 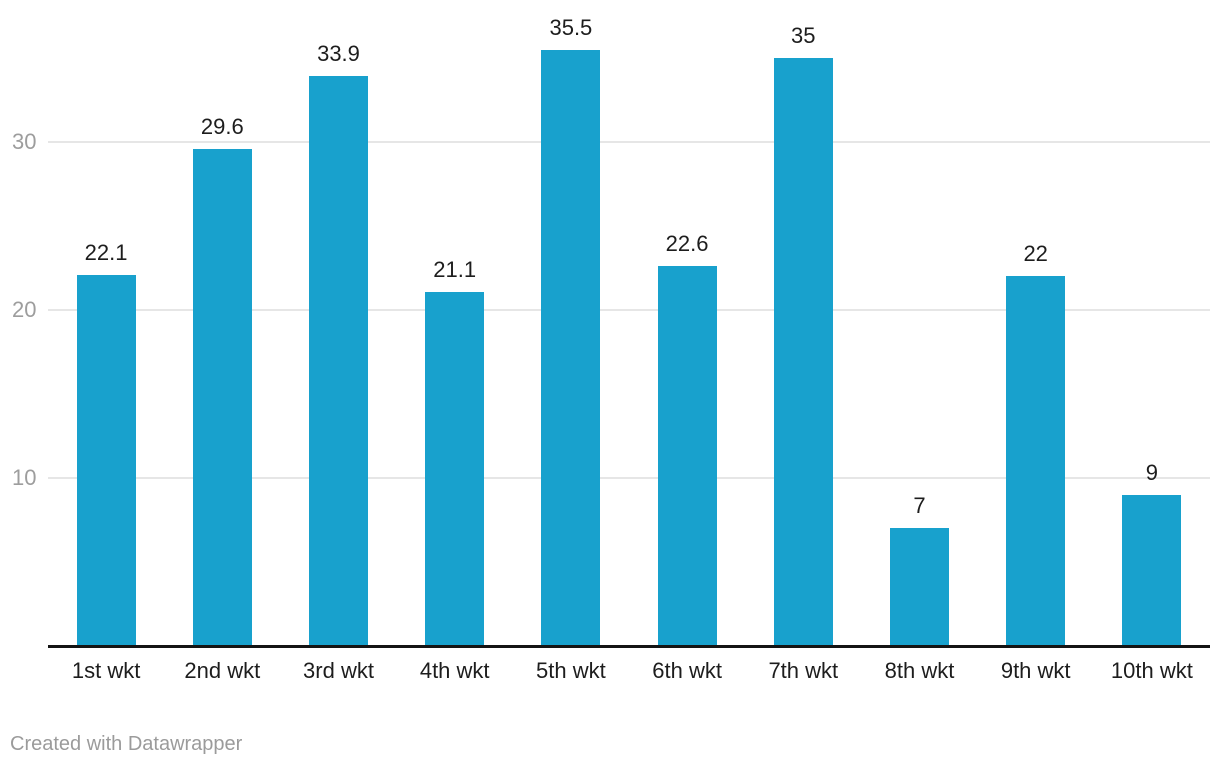 What do you see at coordinates (629, 646) in the screenshot?
I see `x-axis-line` at bounding box center [629, 646].